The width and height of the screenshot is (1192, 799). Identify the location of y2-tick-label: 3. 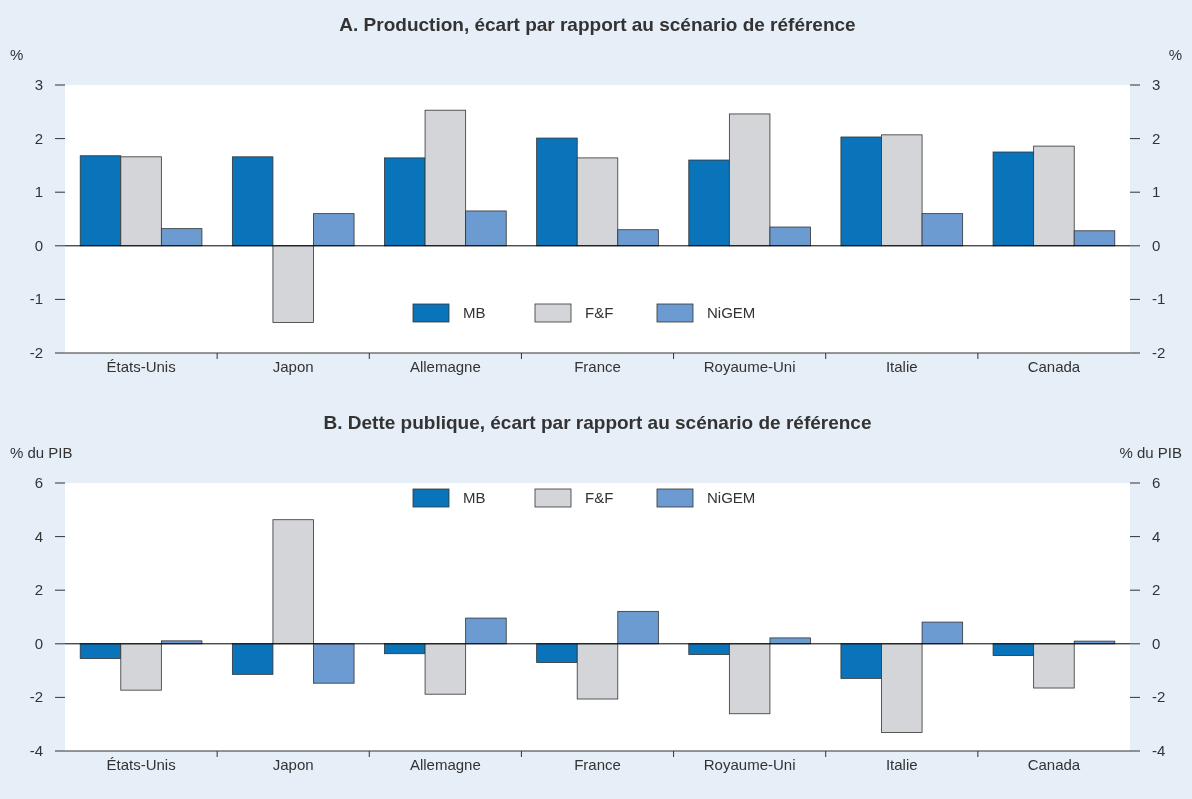
(1156, 84).